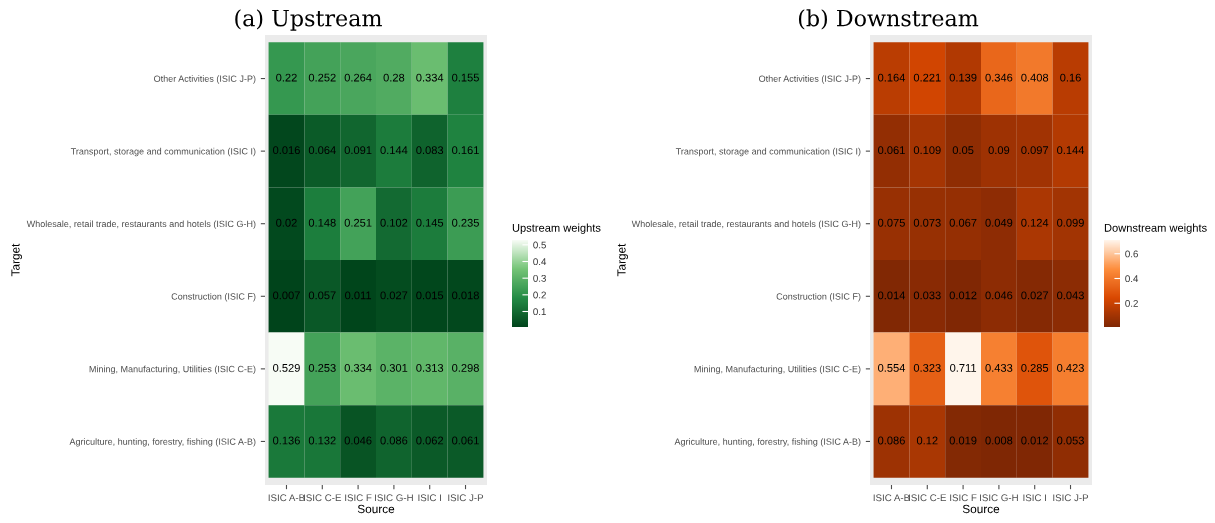 This screenshot has width=1215, height=523. Describe the element at coordinates (286, 77) in the screenshot. I see `data-label: 0.22` at that location.